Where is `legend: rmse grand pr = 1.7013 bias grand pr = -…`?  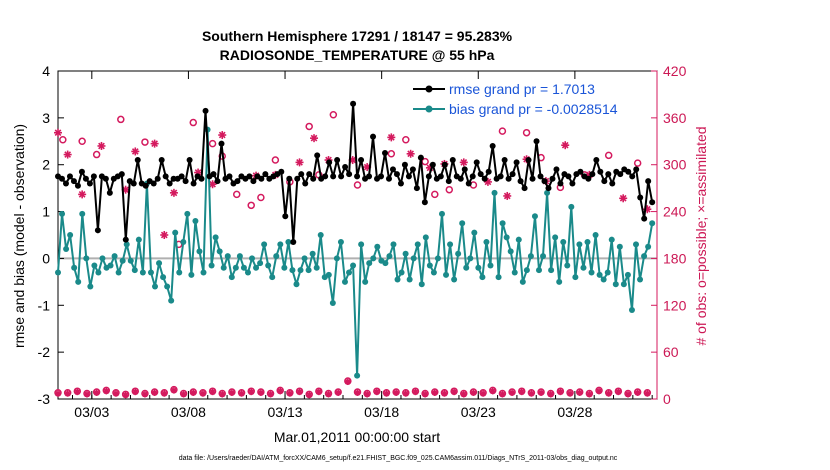 legend: rmse grand pr = 1.7013 bias grand pr = -… is located at coordinates (515, 99).